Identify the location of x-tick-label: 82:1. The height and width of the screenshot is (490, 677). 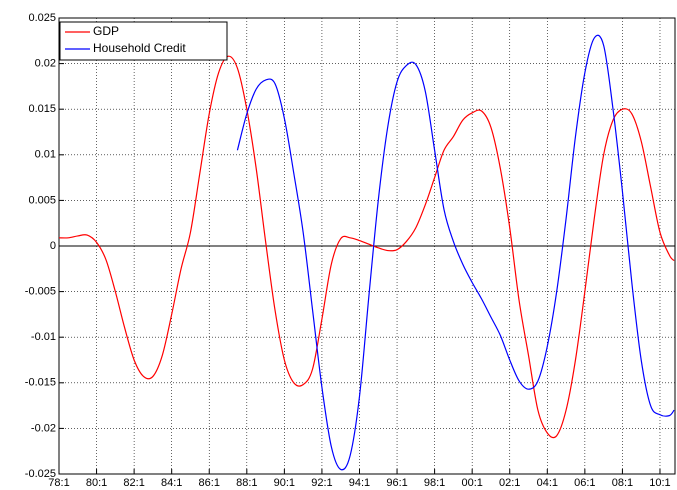
(133, 483).